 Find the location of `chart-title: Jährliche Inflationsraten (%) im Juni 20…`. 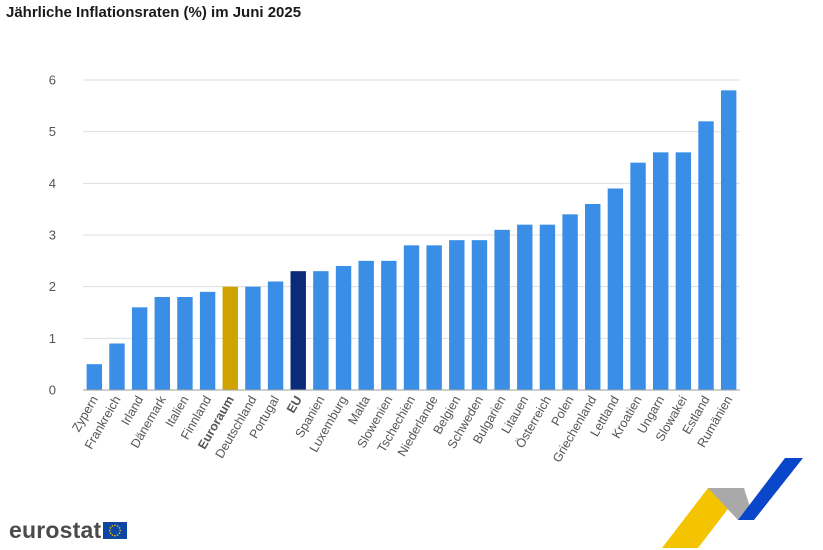

chart-title: Jährliche Inflationsraten (%) im Juni 20… is located at coordinates (154, 12).